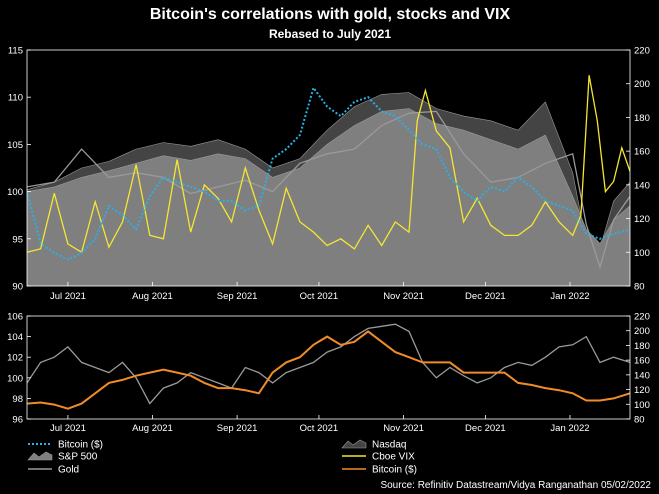 Image resolution: width=659 pixels, height=494 pixels. I want to click on bottom-ytick-right-label: 140, so click(642, 375).